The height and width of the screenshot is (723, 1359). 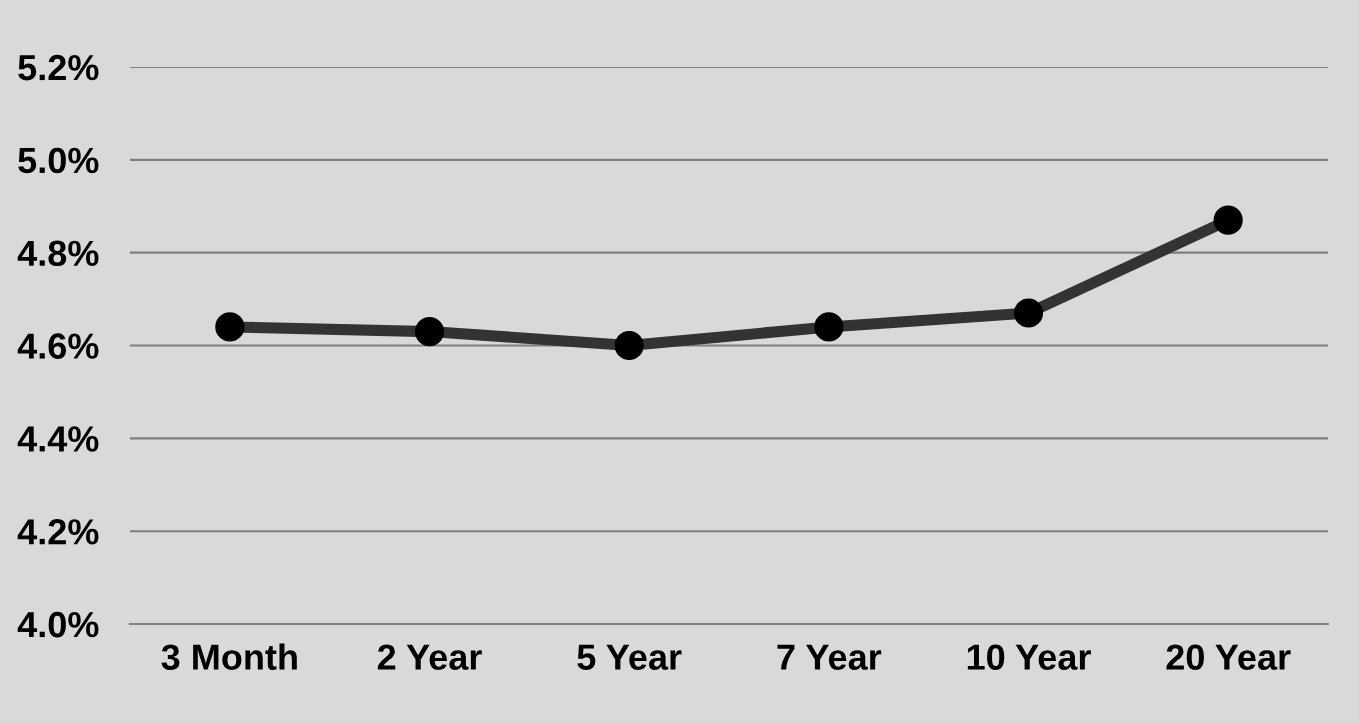 What do you see at coordinates (58, 346) in the screenshot?
I see `y-tick-label: 4.6%` at bounding box center [58, 346].